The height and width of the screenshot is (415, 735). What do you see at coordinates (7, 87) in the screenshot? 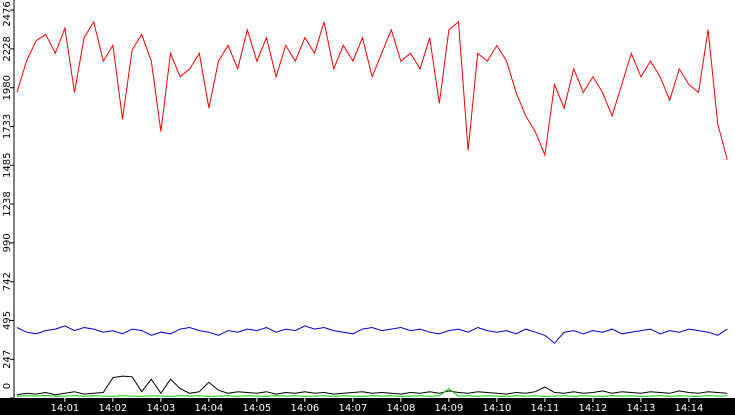
I see `y-tick-label: 1980` at bounding box center [7, 87].